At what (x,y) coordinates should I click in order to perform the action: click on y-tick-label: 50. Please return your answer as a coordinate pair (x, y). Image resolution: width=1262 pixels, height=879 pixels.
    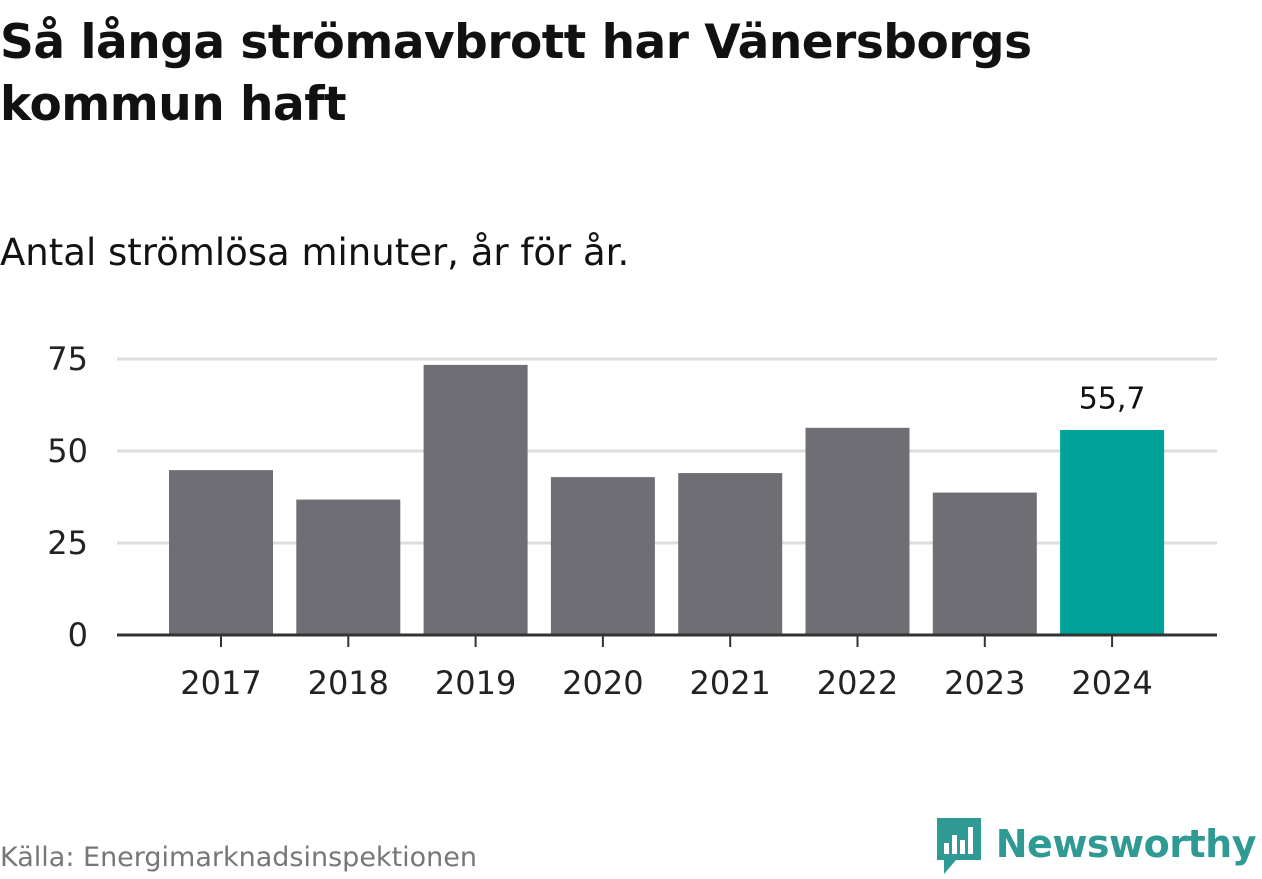
    Looking at the image, I should click on (67, 451).